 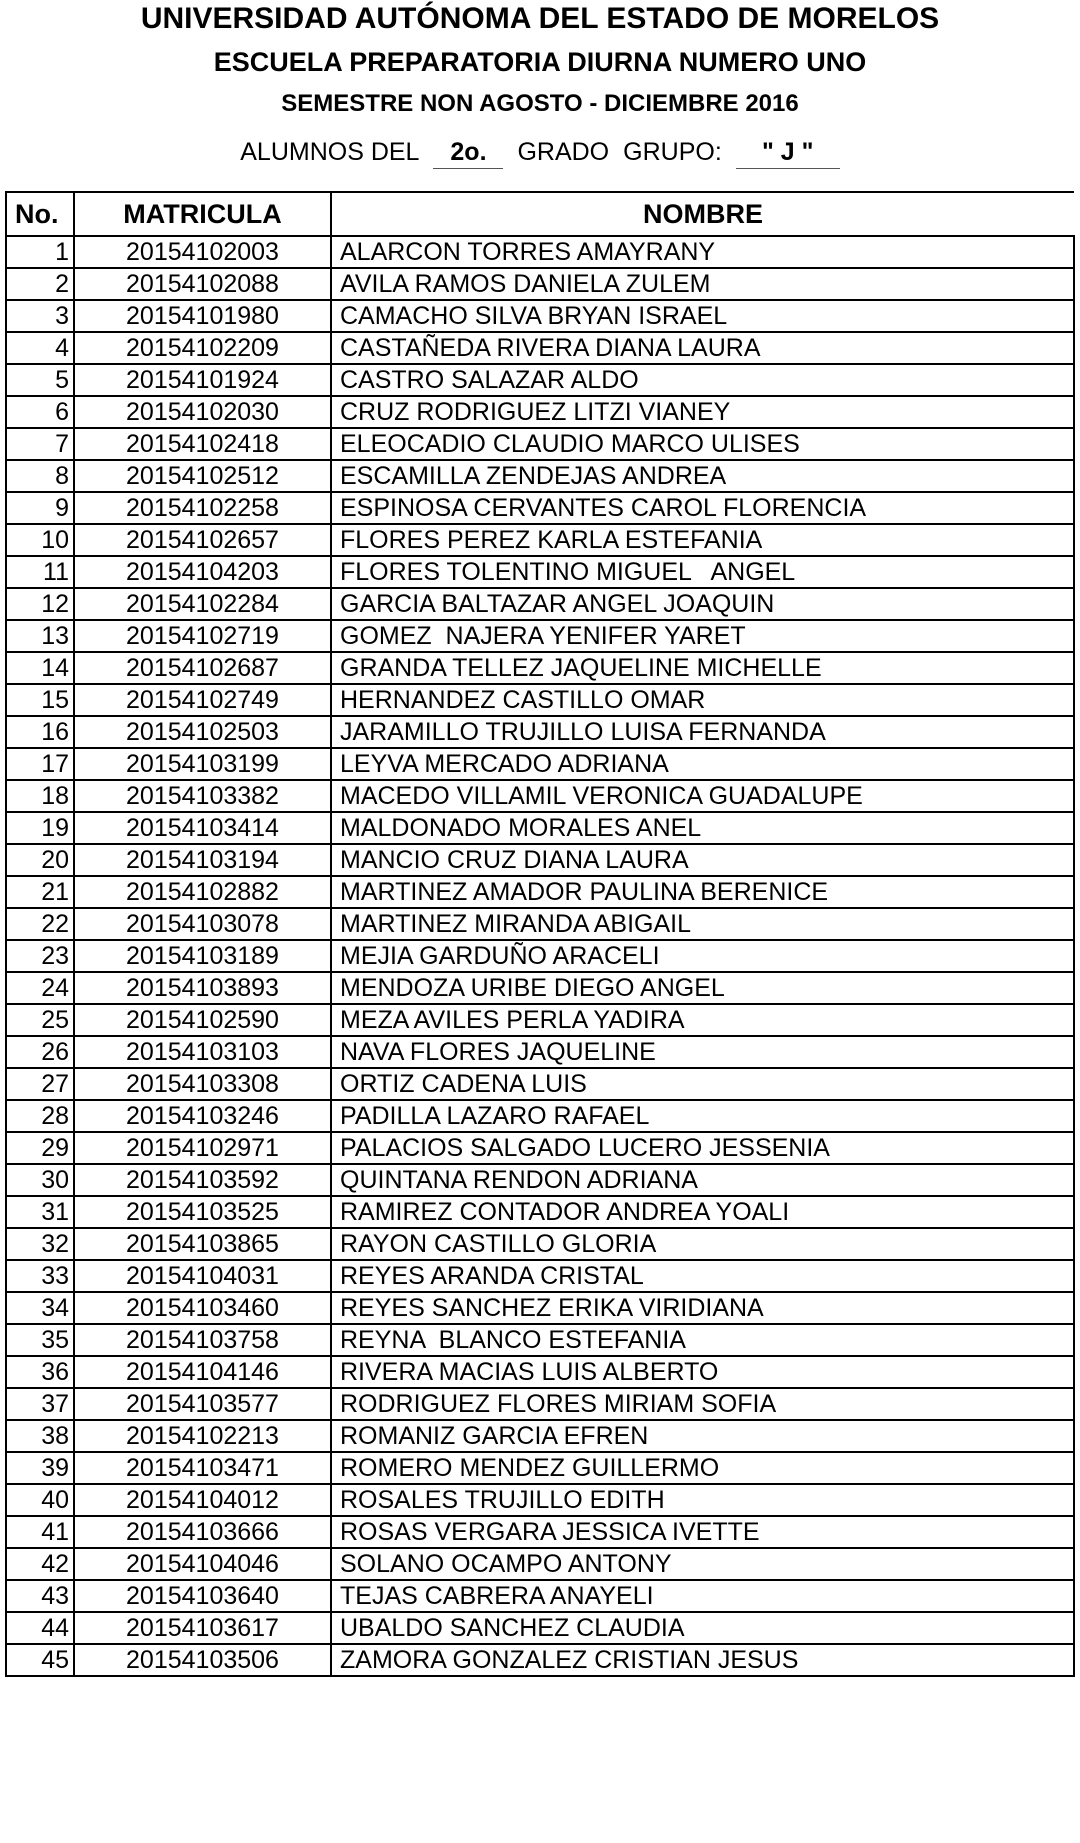 What do you see at coordinates (202, 1404) in the screenshot?
I see `cell-matricula: 20154103577` at bounding box center [202, 1404].